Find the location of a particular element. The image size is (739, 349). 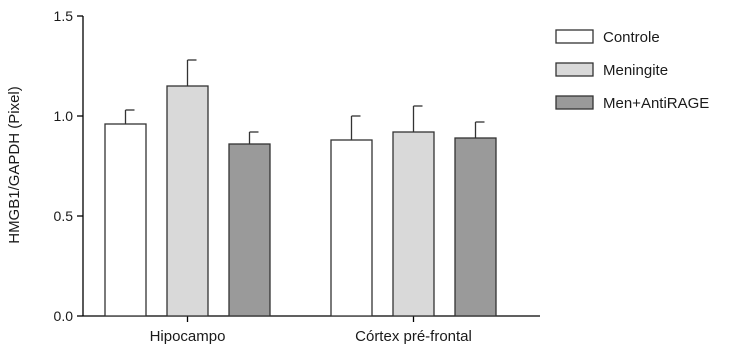

legend-label: Men+AntiRAGE is located at coordinates (656, 103).